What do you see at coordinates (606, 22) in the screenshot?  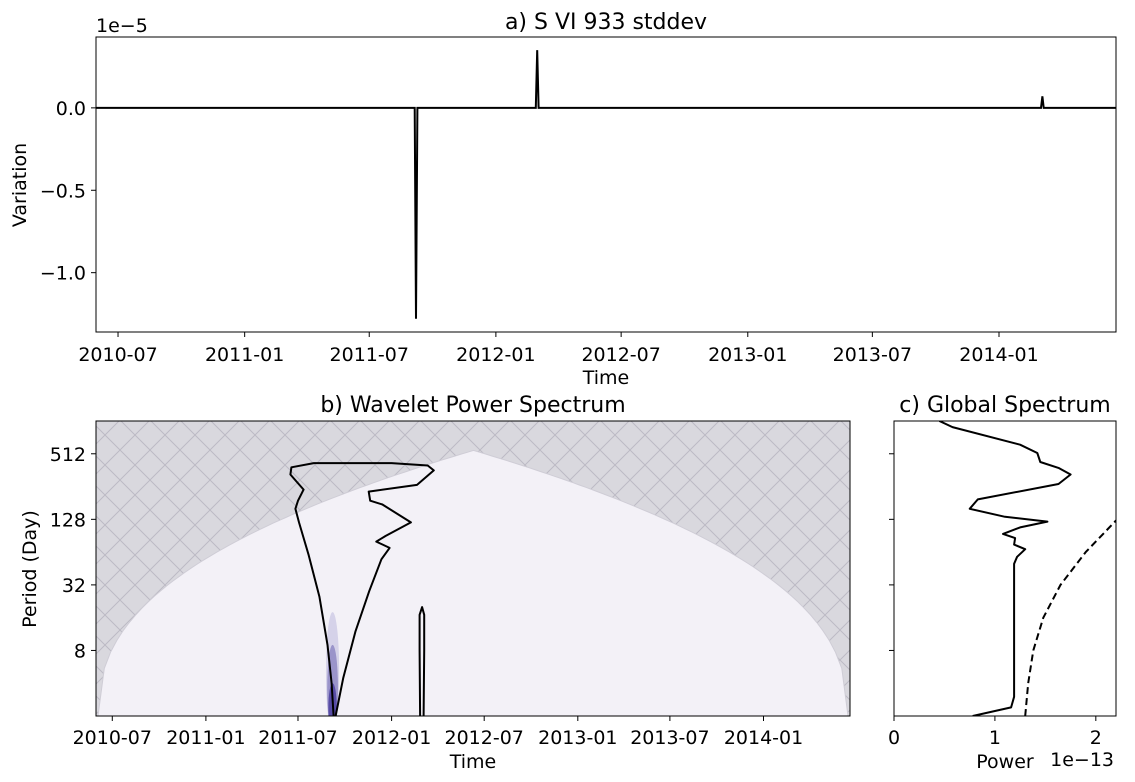 I see `panel-a-title: a) S VI 933 stddev` at bounding box center [606, 22].